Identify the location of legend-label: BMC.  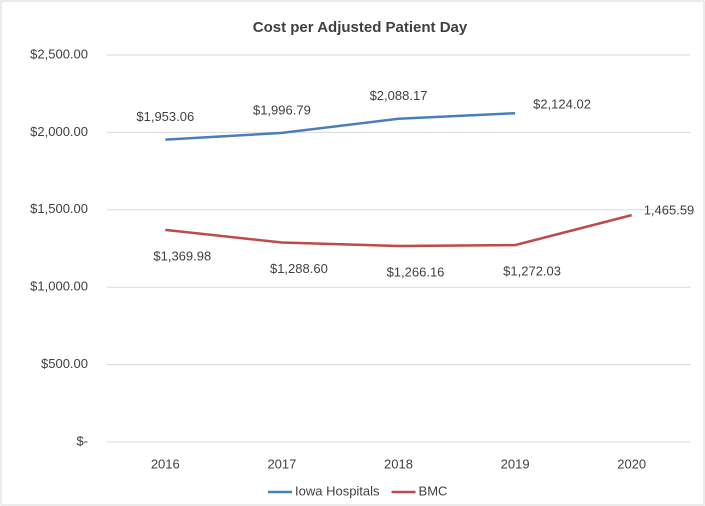
(433, 490).